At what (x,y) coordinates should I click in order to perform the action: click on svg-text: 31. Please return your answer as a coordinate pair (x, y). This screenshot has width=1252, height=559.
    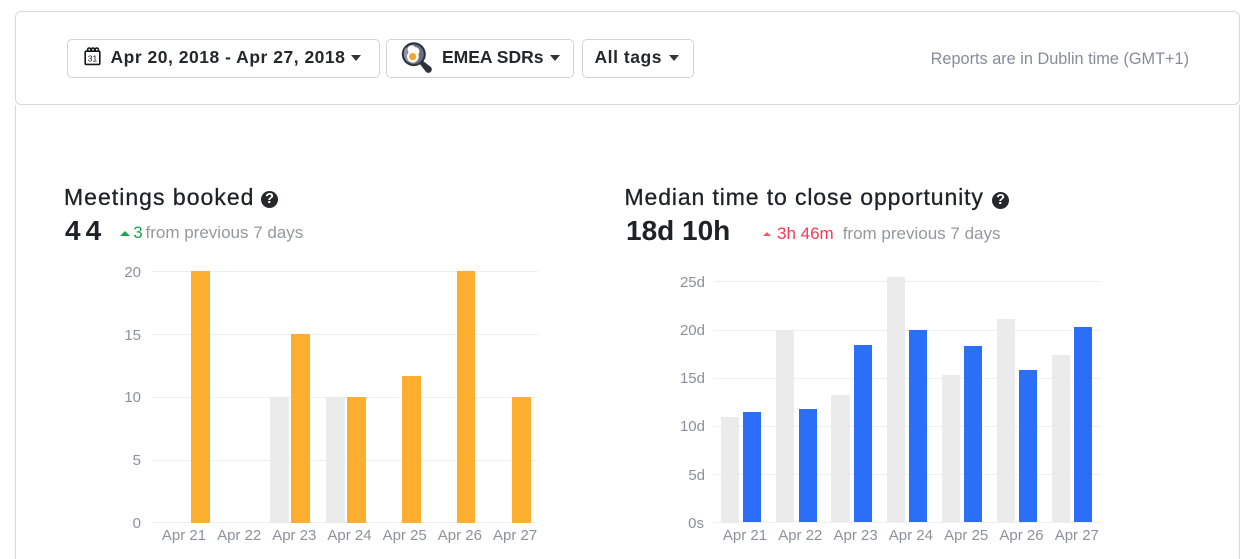
    Looking at the image, I should click on (93, 58).